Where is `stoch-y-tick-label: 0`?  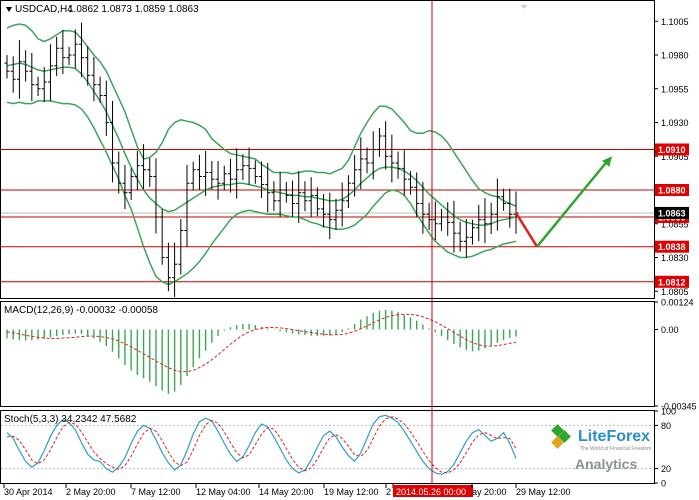 stoch-y-tick-label: 0 is located at coordinates (663, 484).